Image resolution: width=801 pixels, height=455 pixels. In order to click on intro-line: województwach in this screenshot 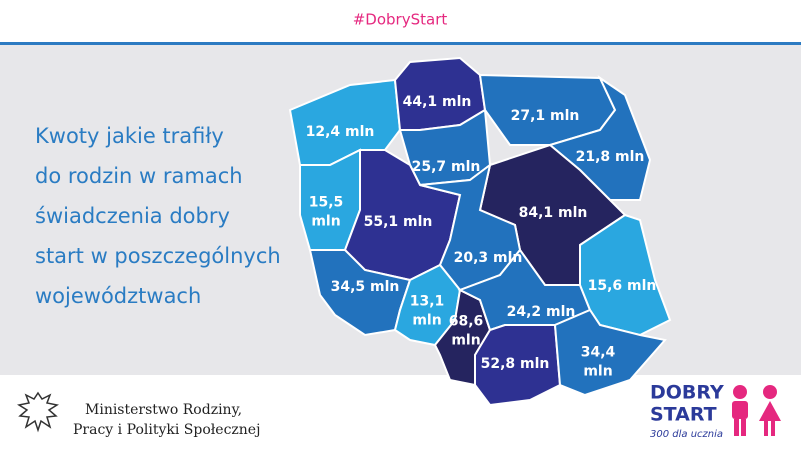, I will do `click(118, 296)`.